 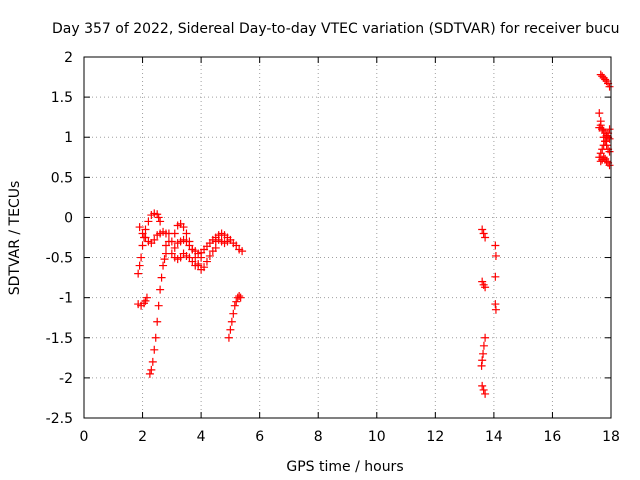 I want to click on x-tick-label: 8, so click(x=318, y=437).